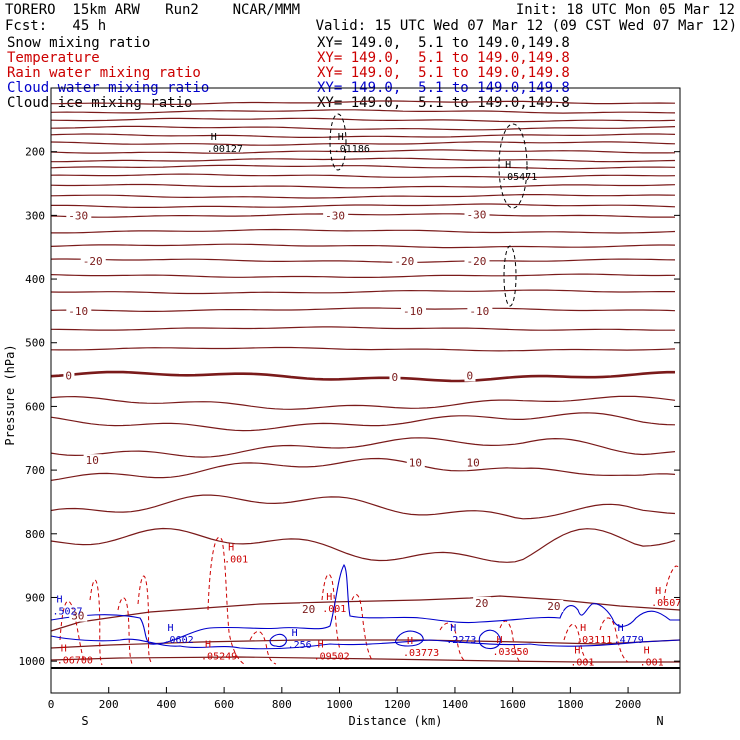 The height and width of the screenshot is (740, 740). What do you see at coordinates (339, 704) in the screenshot?
I see `x-tick-label: 1000` at bounding box center [339, 704].